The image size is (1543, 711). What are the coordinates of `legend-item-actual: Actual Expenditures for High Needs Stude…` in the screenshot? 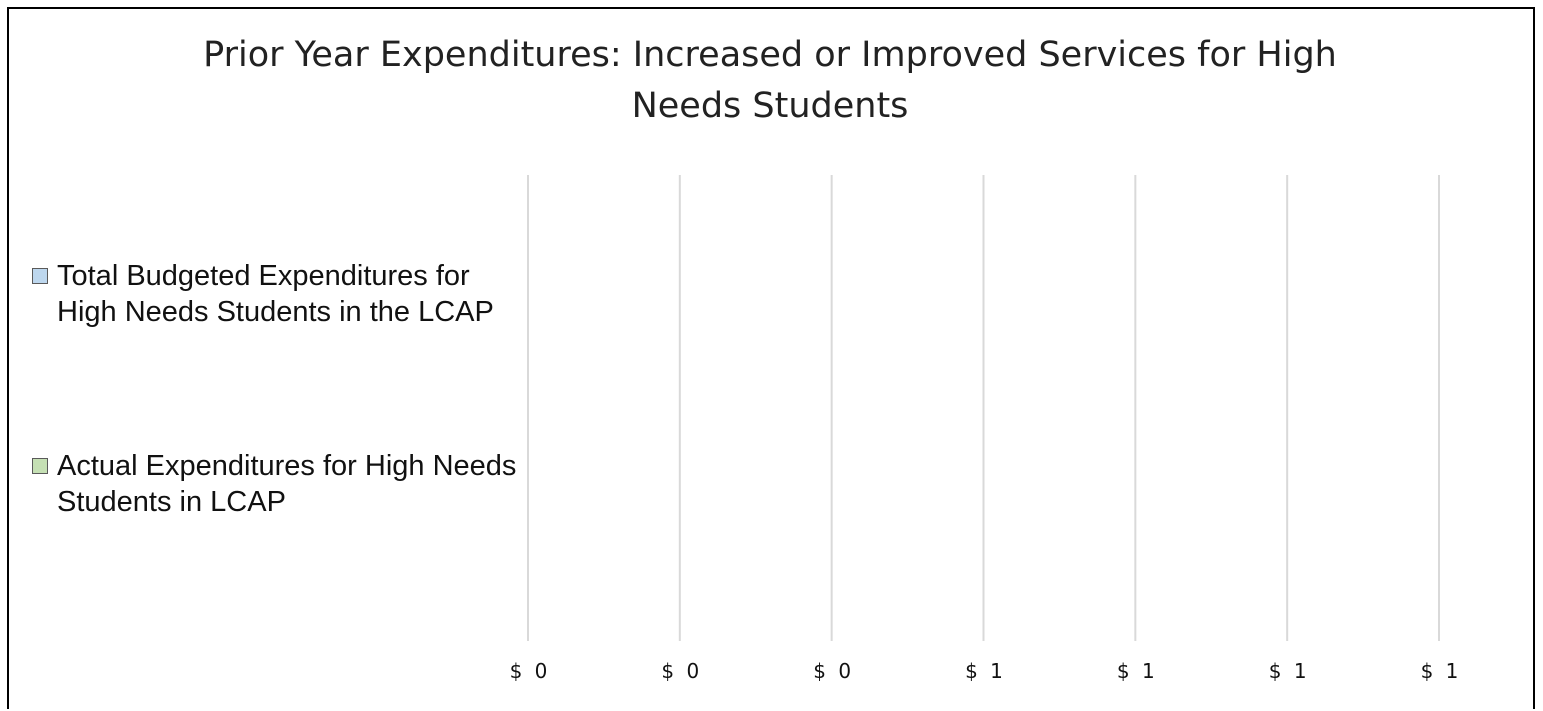 It's located at (279, 484).